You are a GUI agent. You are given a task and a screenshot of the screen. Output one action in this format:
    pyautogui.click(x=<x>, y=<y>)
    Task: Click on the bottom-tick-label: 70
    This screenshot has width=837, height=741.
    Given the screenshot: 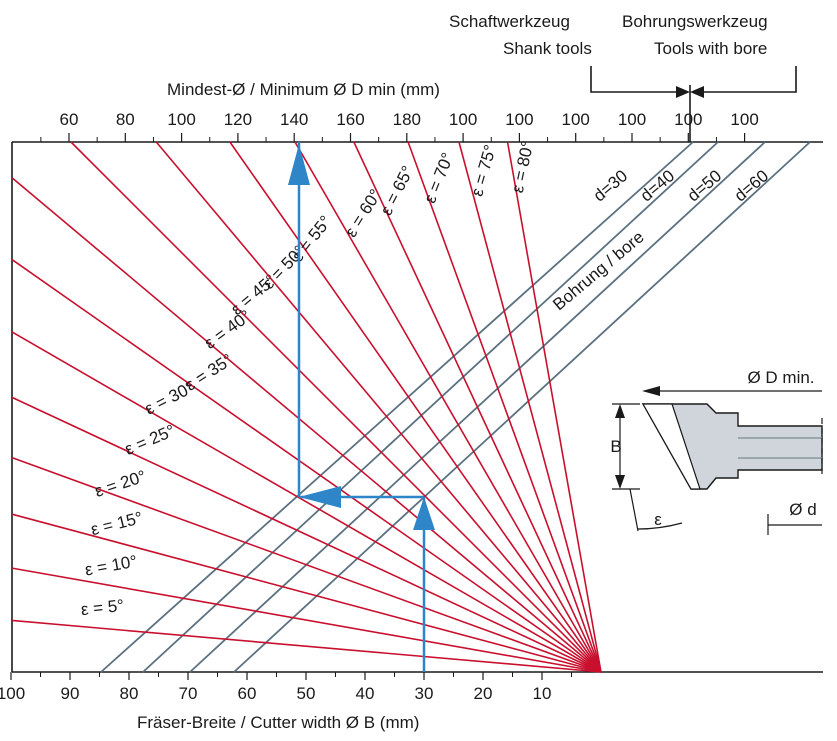 What is the action you would take?
    pyautogui.click(x=188, y=693)
    